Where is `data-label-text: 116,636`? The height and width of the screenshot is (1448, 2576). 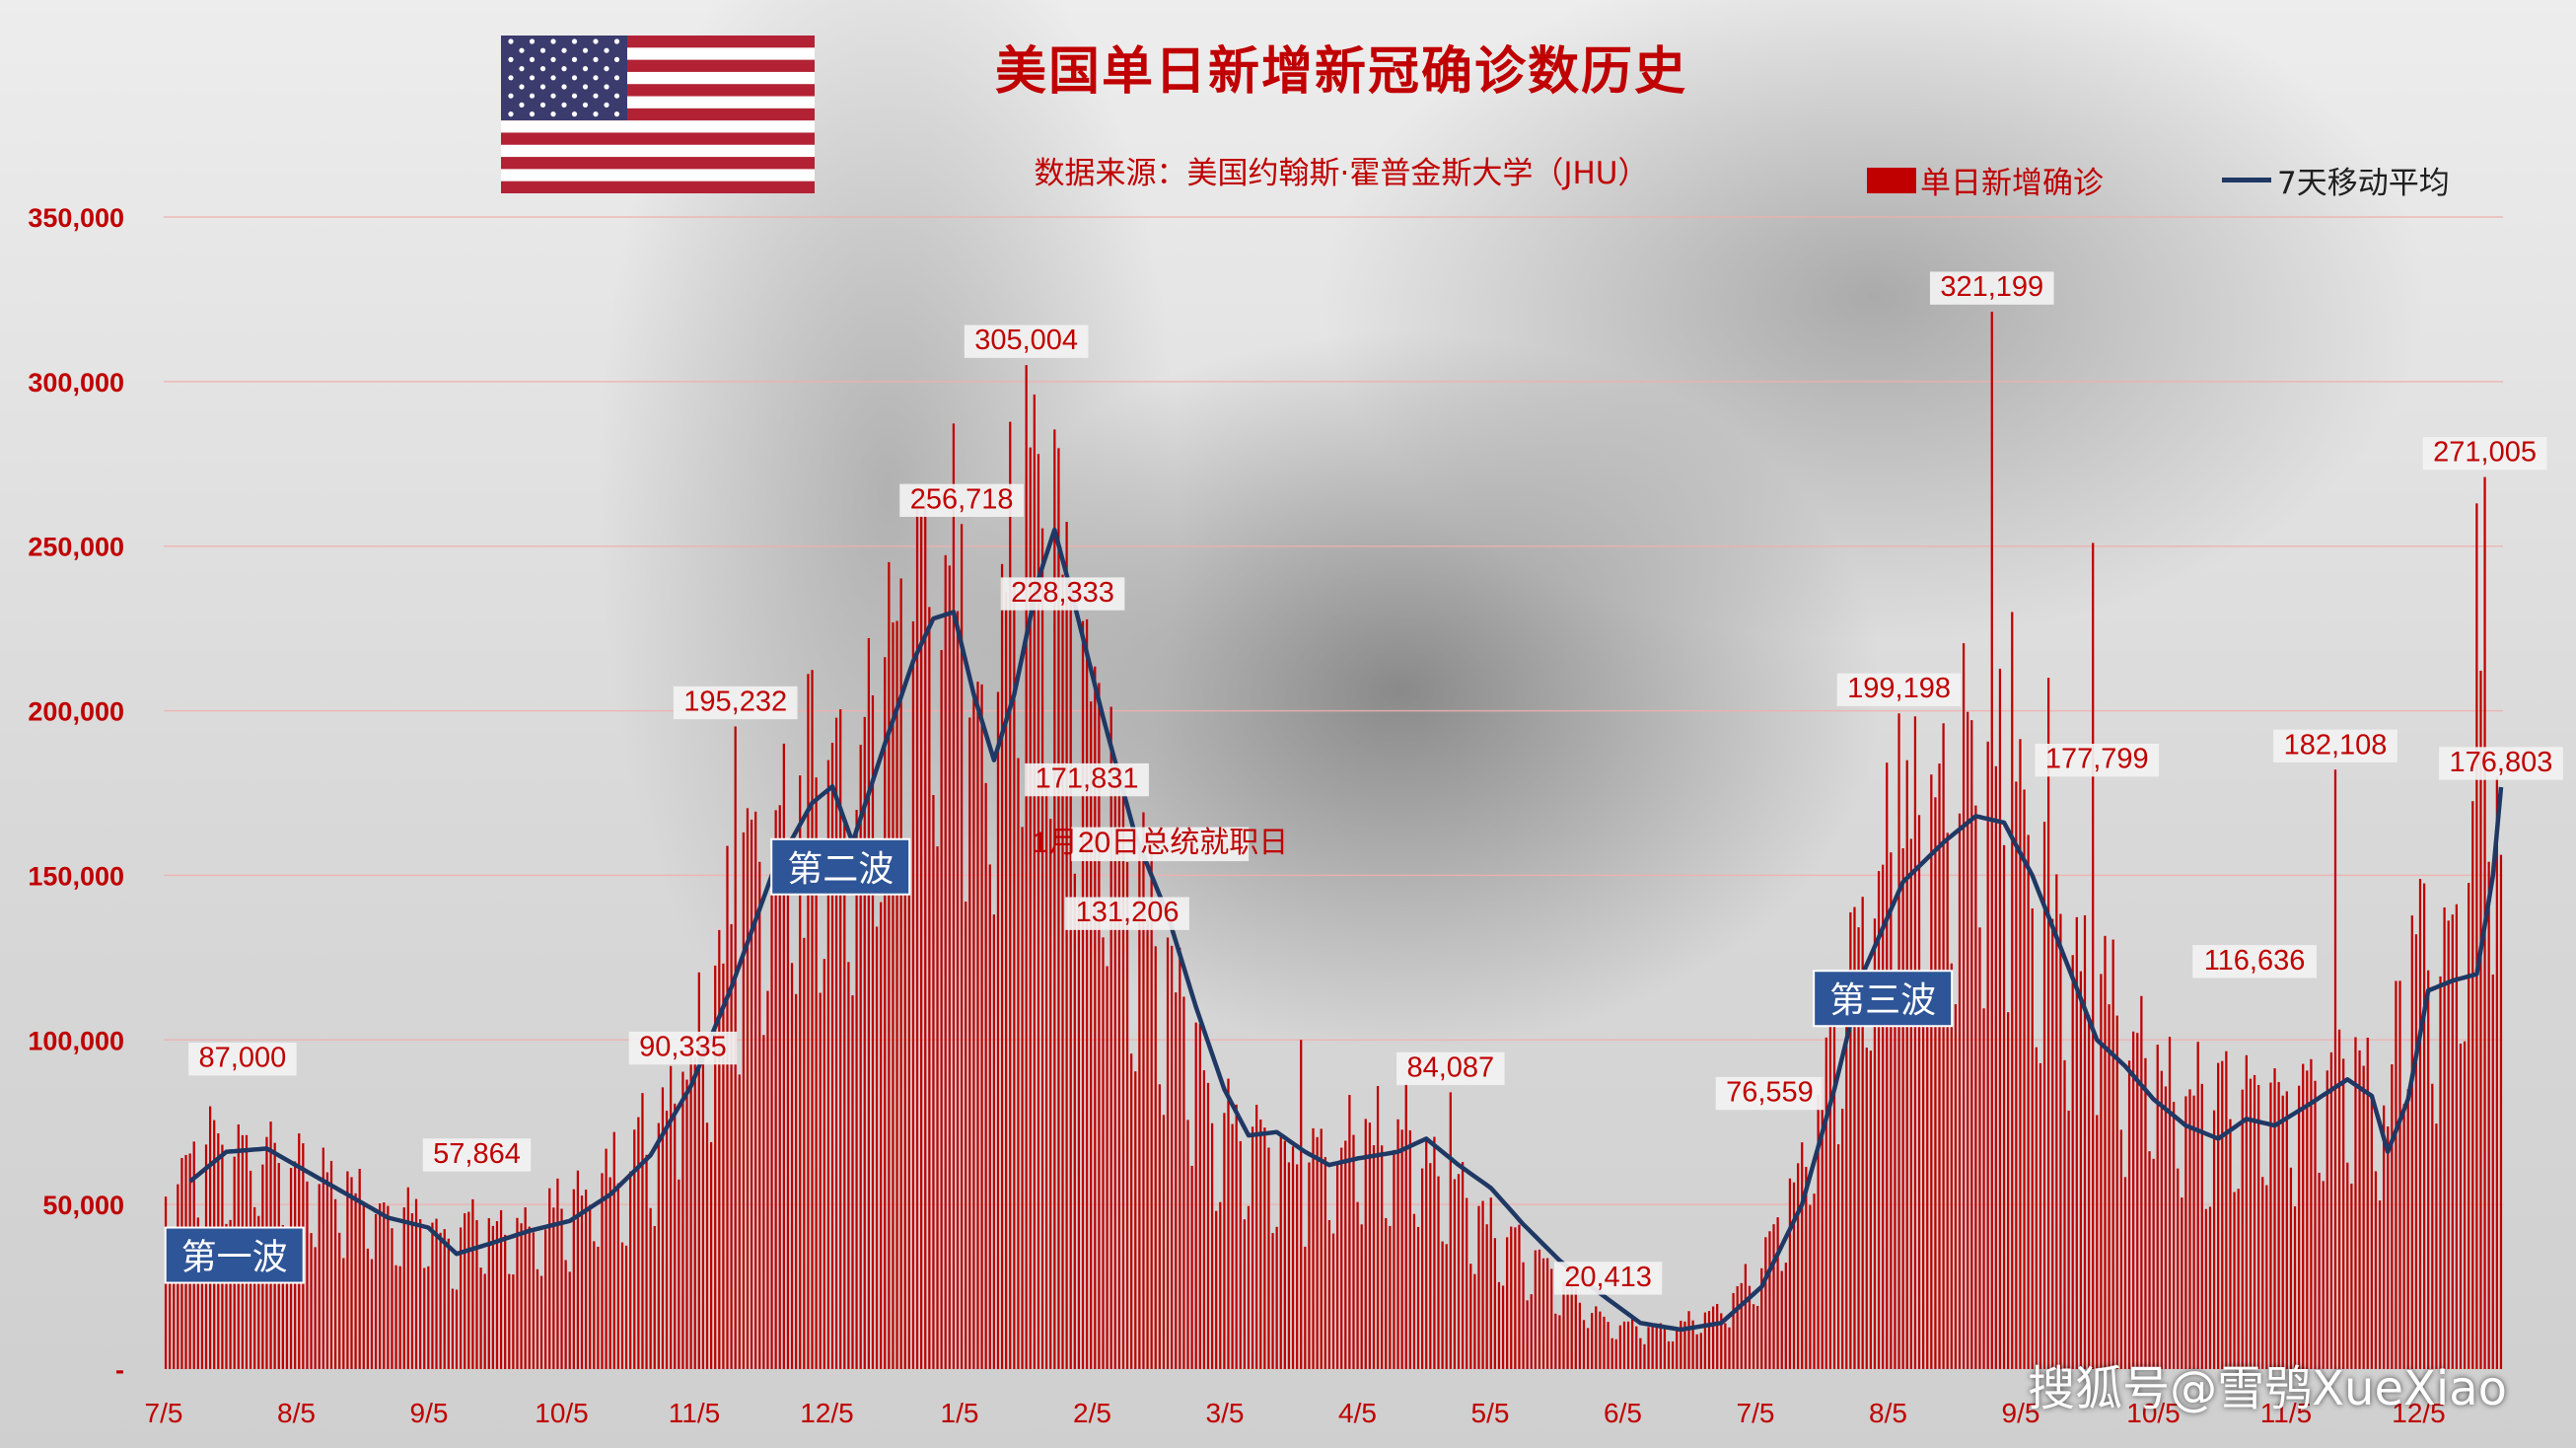 data-label-text: 116,636 is located at coordinates (2255, 961).